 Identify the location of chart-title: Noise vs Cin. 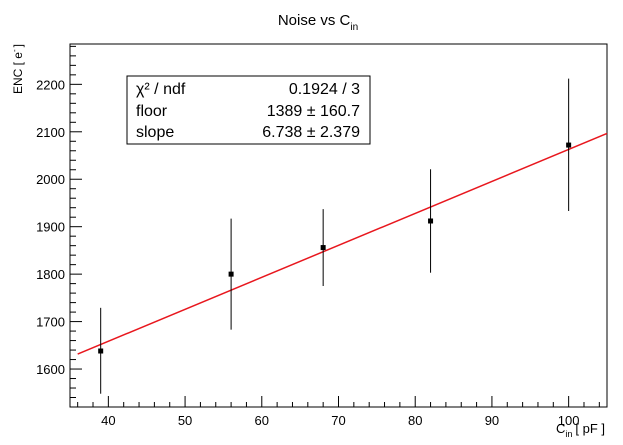
(318, 22).